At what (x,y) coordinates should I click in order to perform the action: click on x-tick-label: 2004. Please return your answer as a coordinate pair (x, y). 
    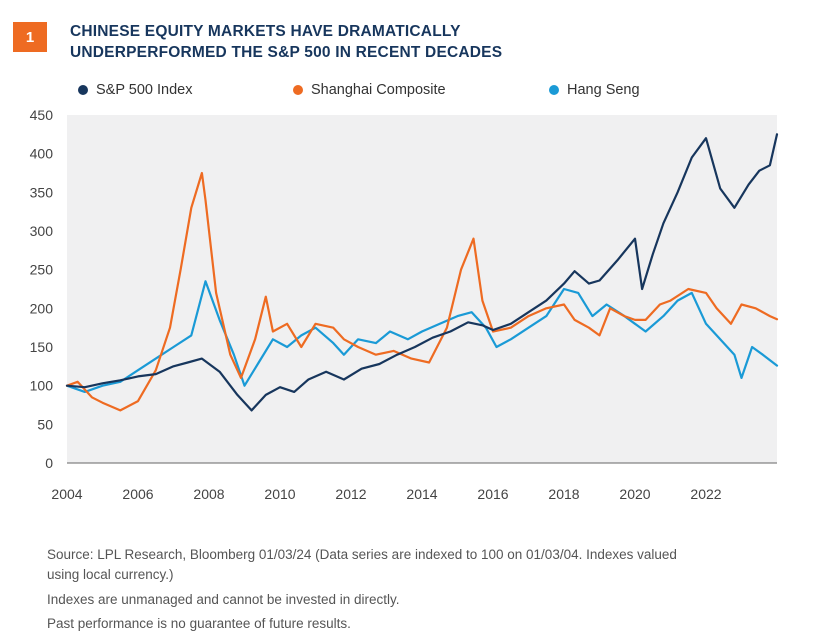
    Looking at the image, I should click on (66, 494).